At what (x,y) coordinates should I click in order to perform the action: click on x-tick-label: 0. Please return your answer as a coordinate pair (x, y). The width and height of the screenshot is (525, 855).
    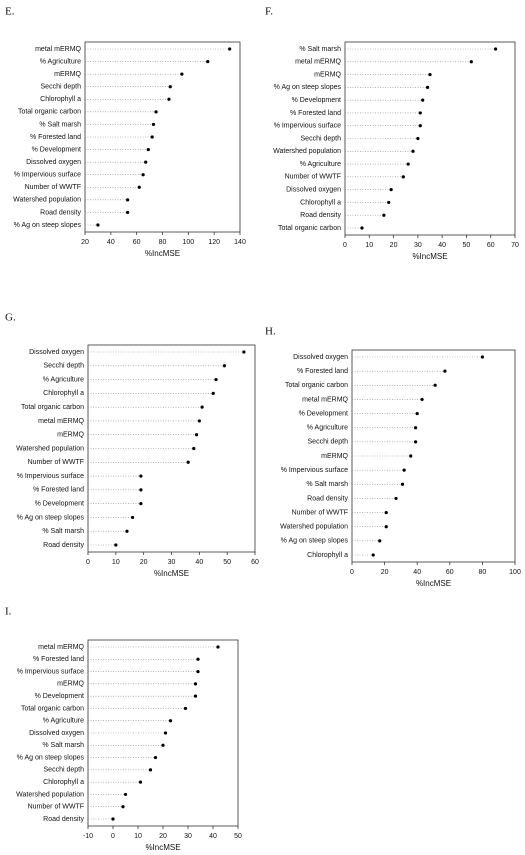
    Looking at the image, I should click on (113, 836).